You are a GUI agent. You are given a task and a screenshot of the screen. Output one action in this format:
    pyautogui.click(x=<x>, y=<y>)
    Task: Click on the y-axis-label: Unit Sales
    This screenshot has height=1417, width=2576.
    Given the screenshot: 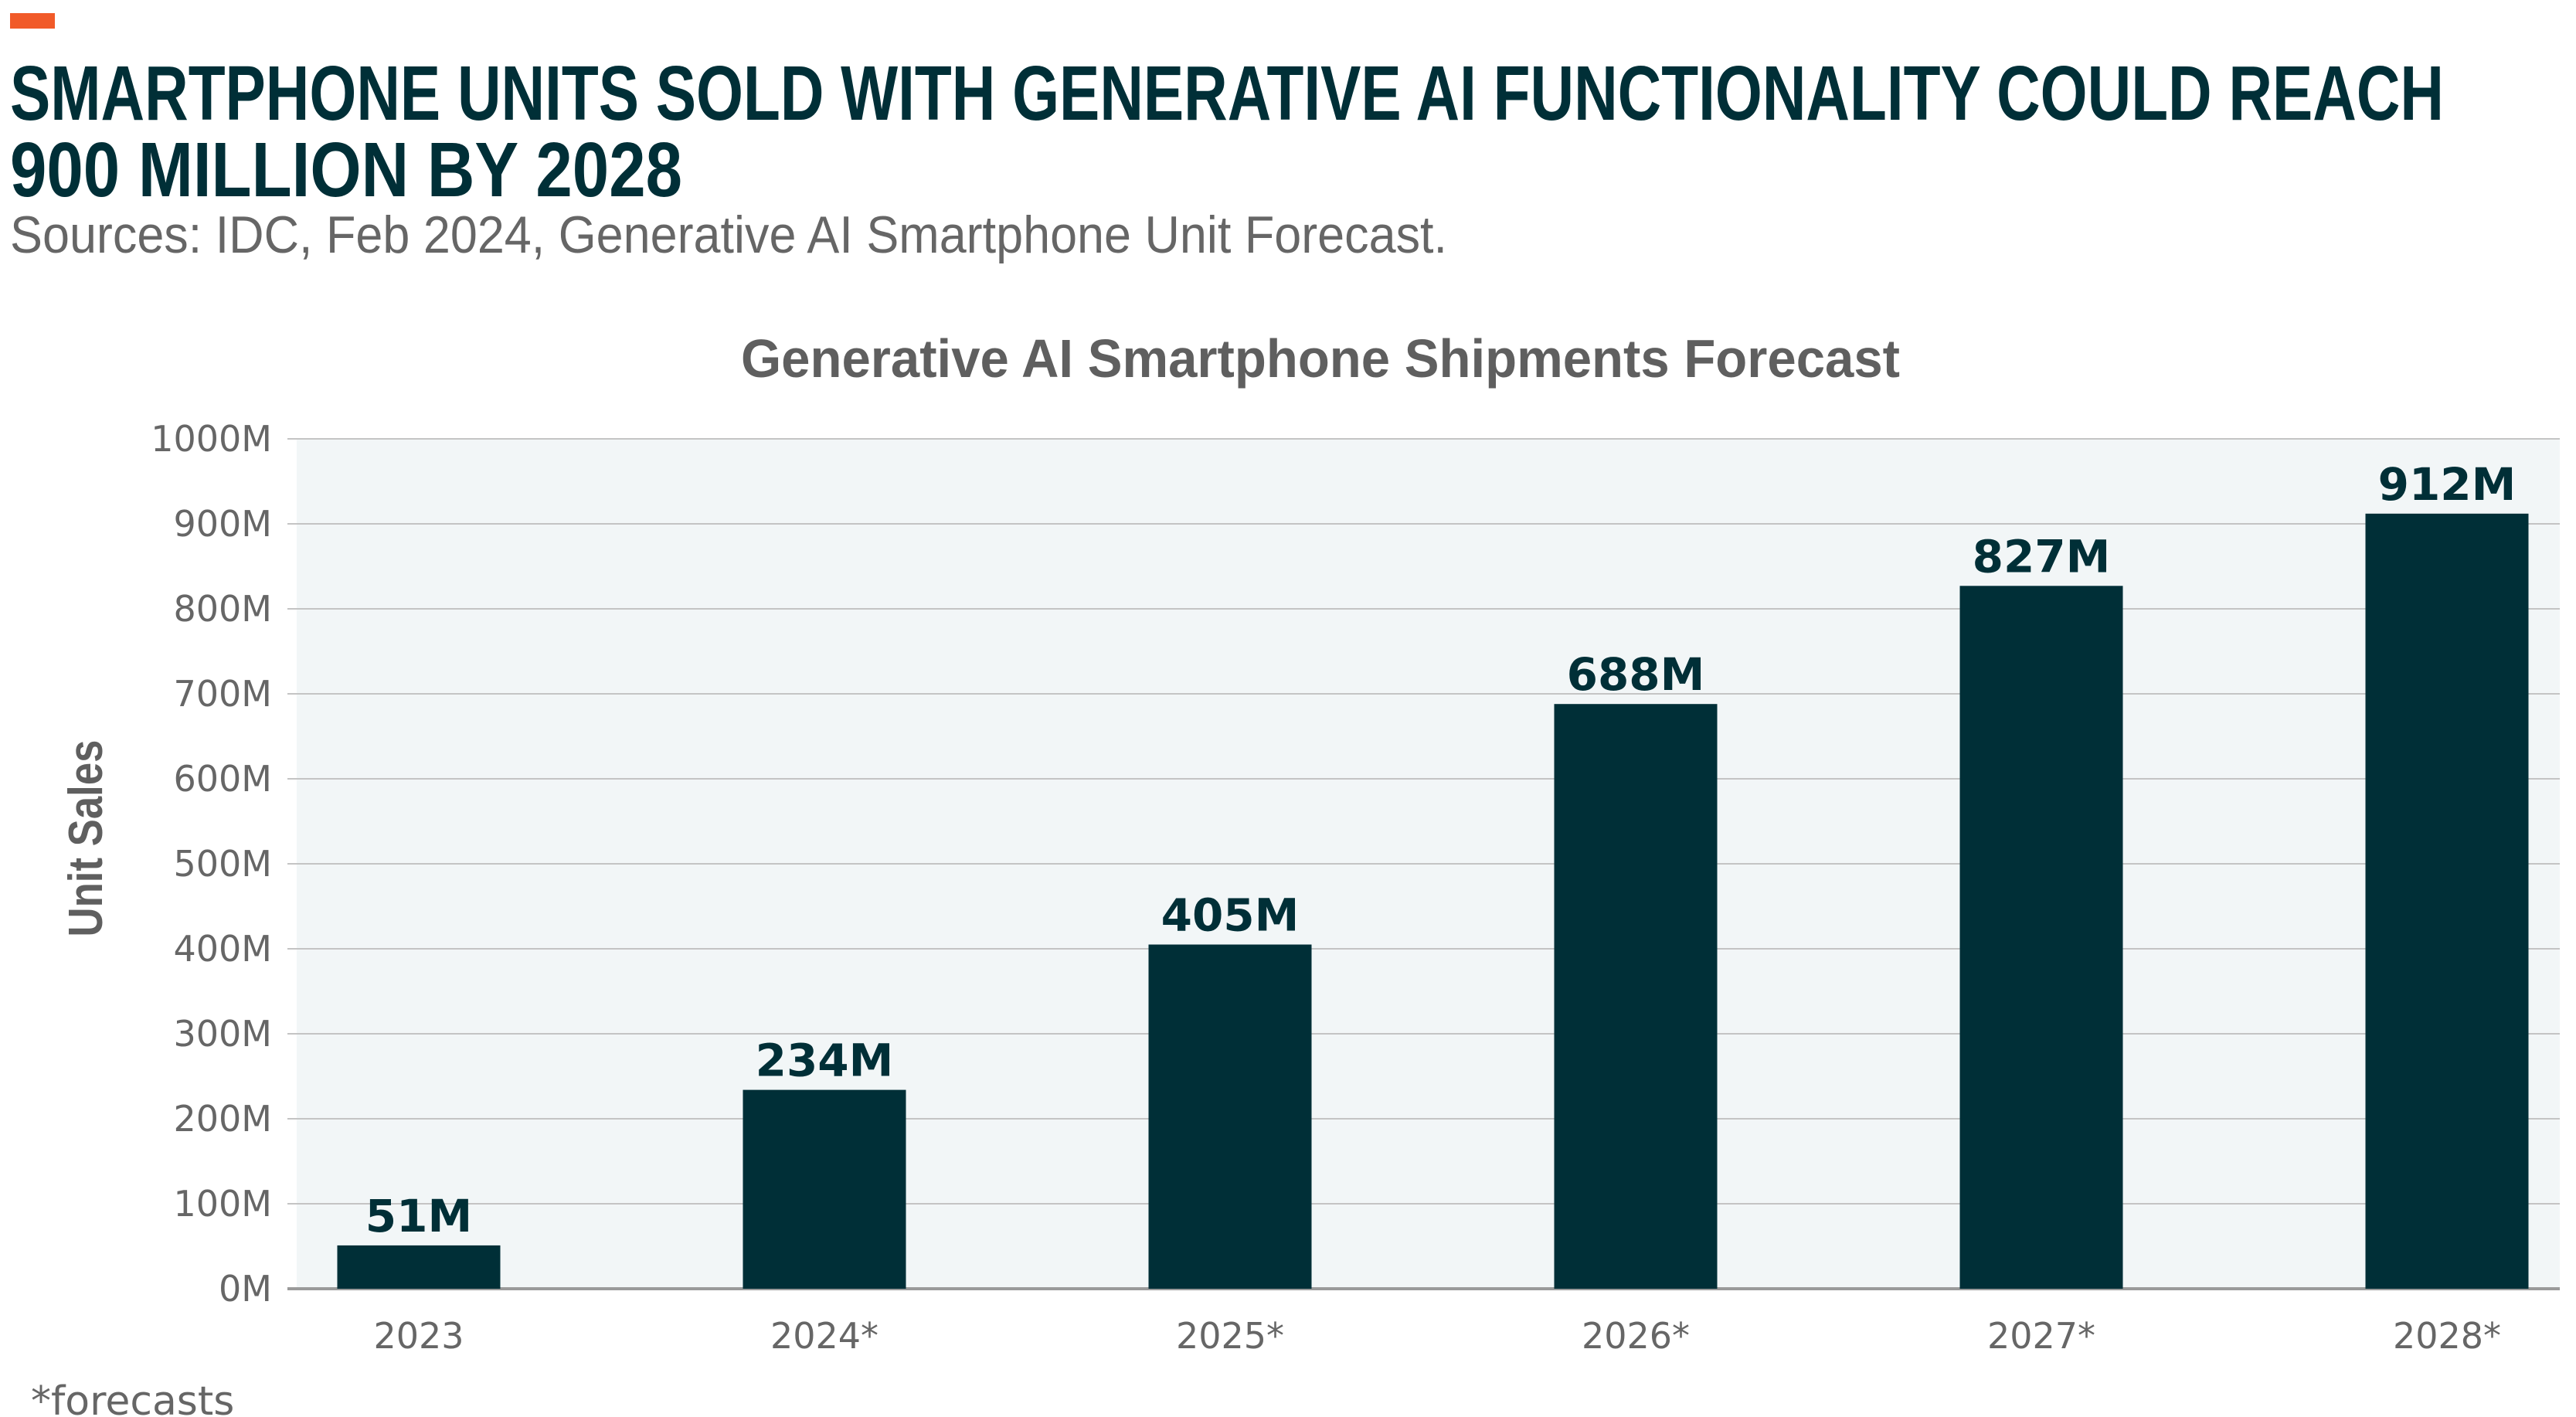 What is the action you would take?
    pyautogui.click(x=86, y=838)
    